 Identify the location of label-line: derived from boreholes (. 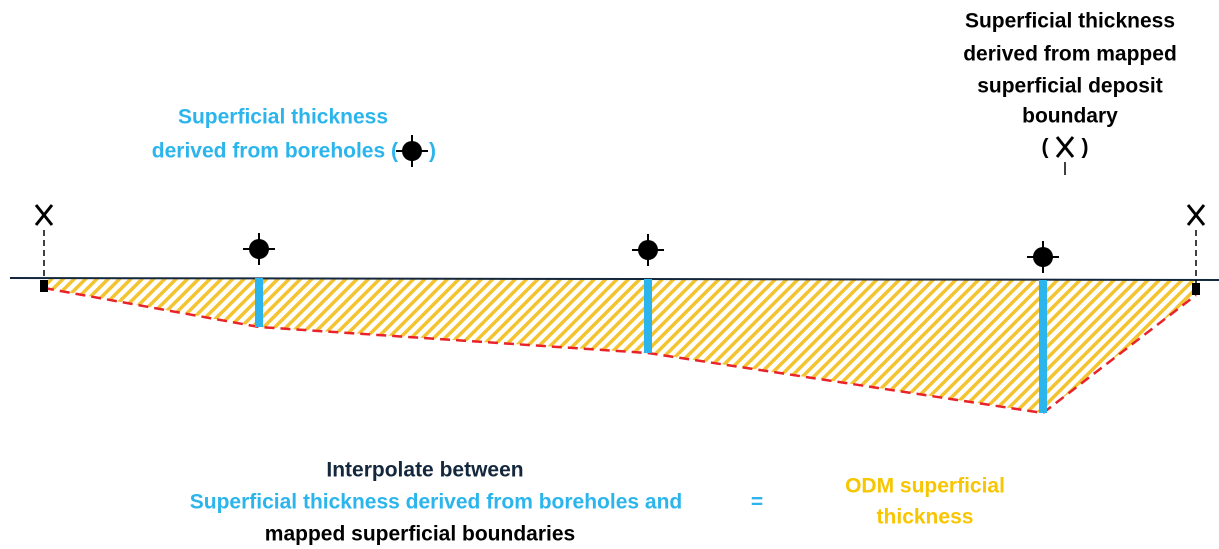
(275, 151).